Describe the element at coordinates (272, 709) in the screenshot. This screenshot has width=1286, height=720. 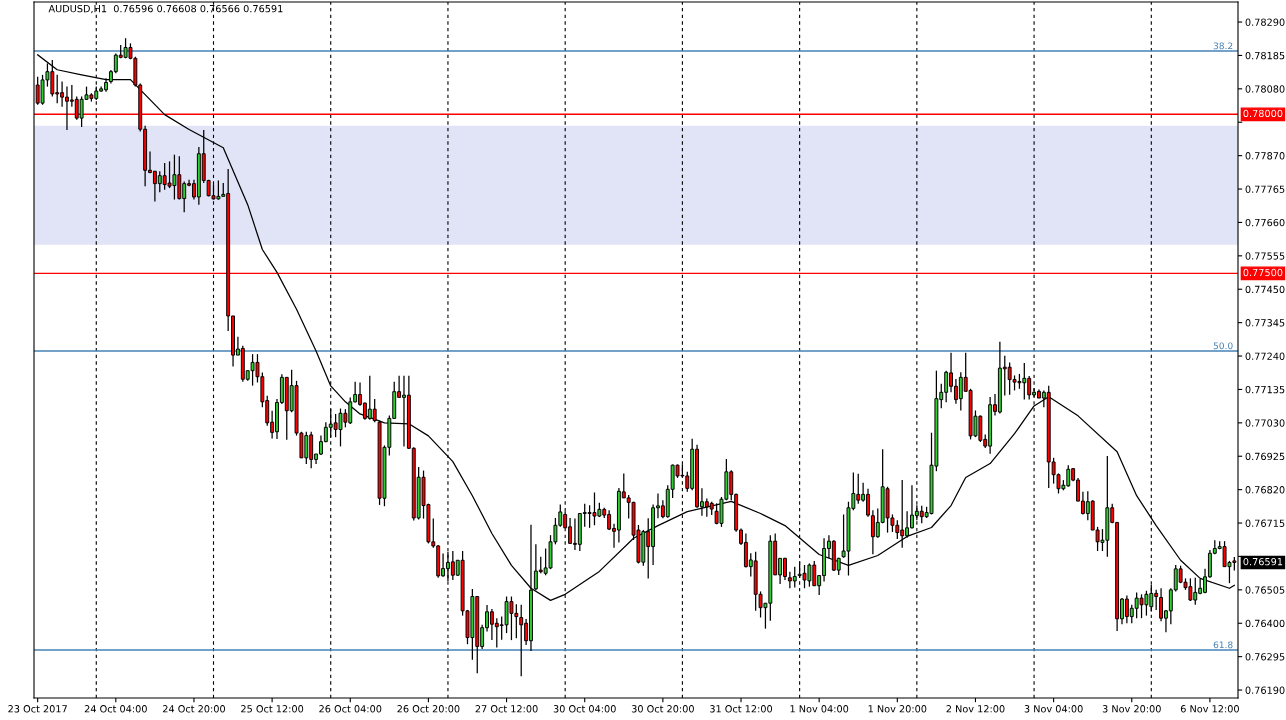
I see `x-tick-label: 25 Oct 12:00` at that location.